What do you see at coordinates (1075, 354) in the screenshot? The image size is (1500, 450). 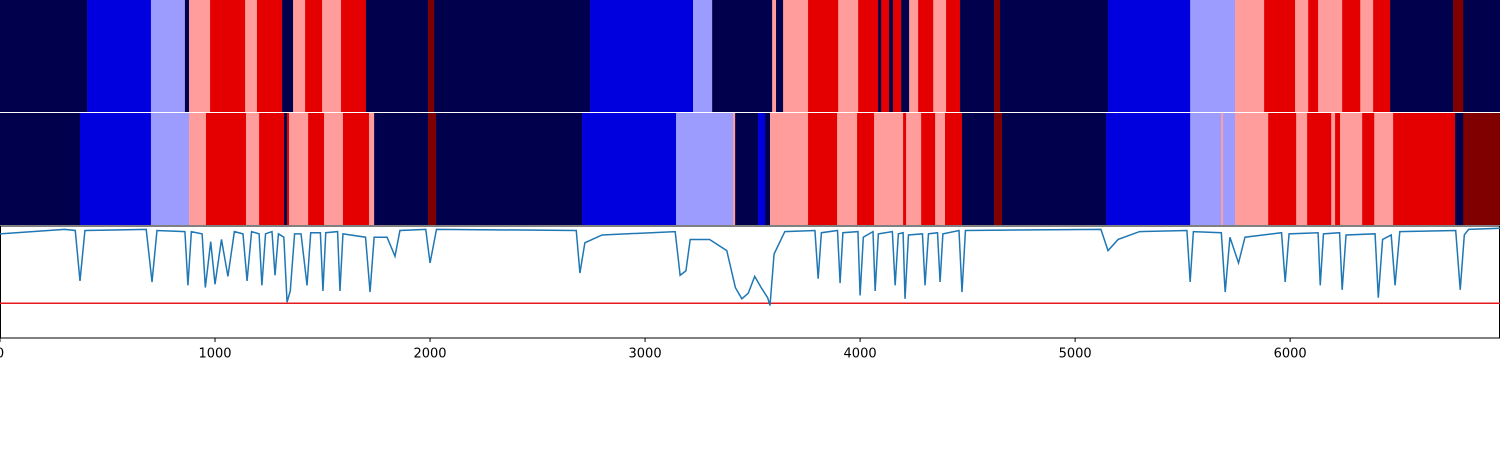 I see `x-tick-label: 5000` at bounding box center [1075, 354].